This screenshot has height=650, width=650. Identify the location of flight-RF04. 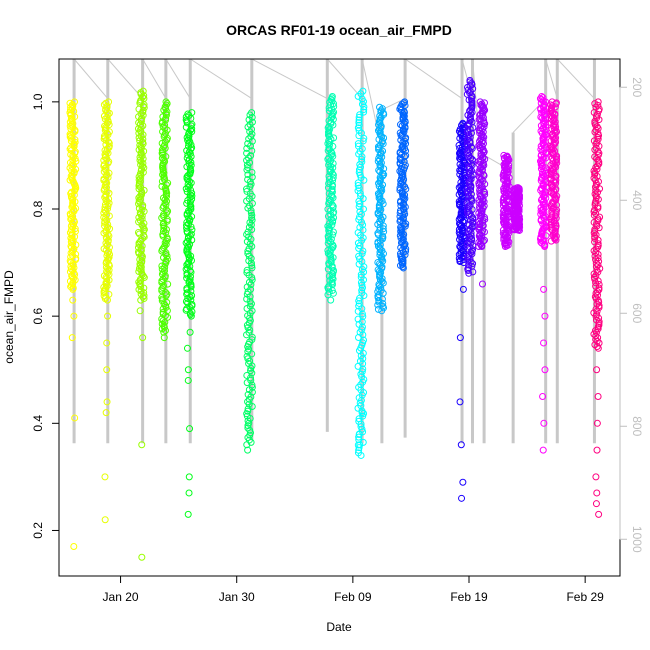
(165, 220).